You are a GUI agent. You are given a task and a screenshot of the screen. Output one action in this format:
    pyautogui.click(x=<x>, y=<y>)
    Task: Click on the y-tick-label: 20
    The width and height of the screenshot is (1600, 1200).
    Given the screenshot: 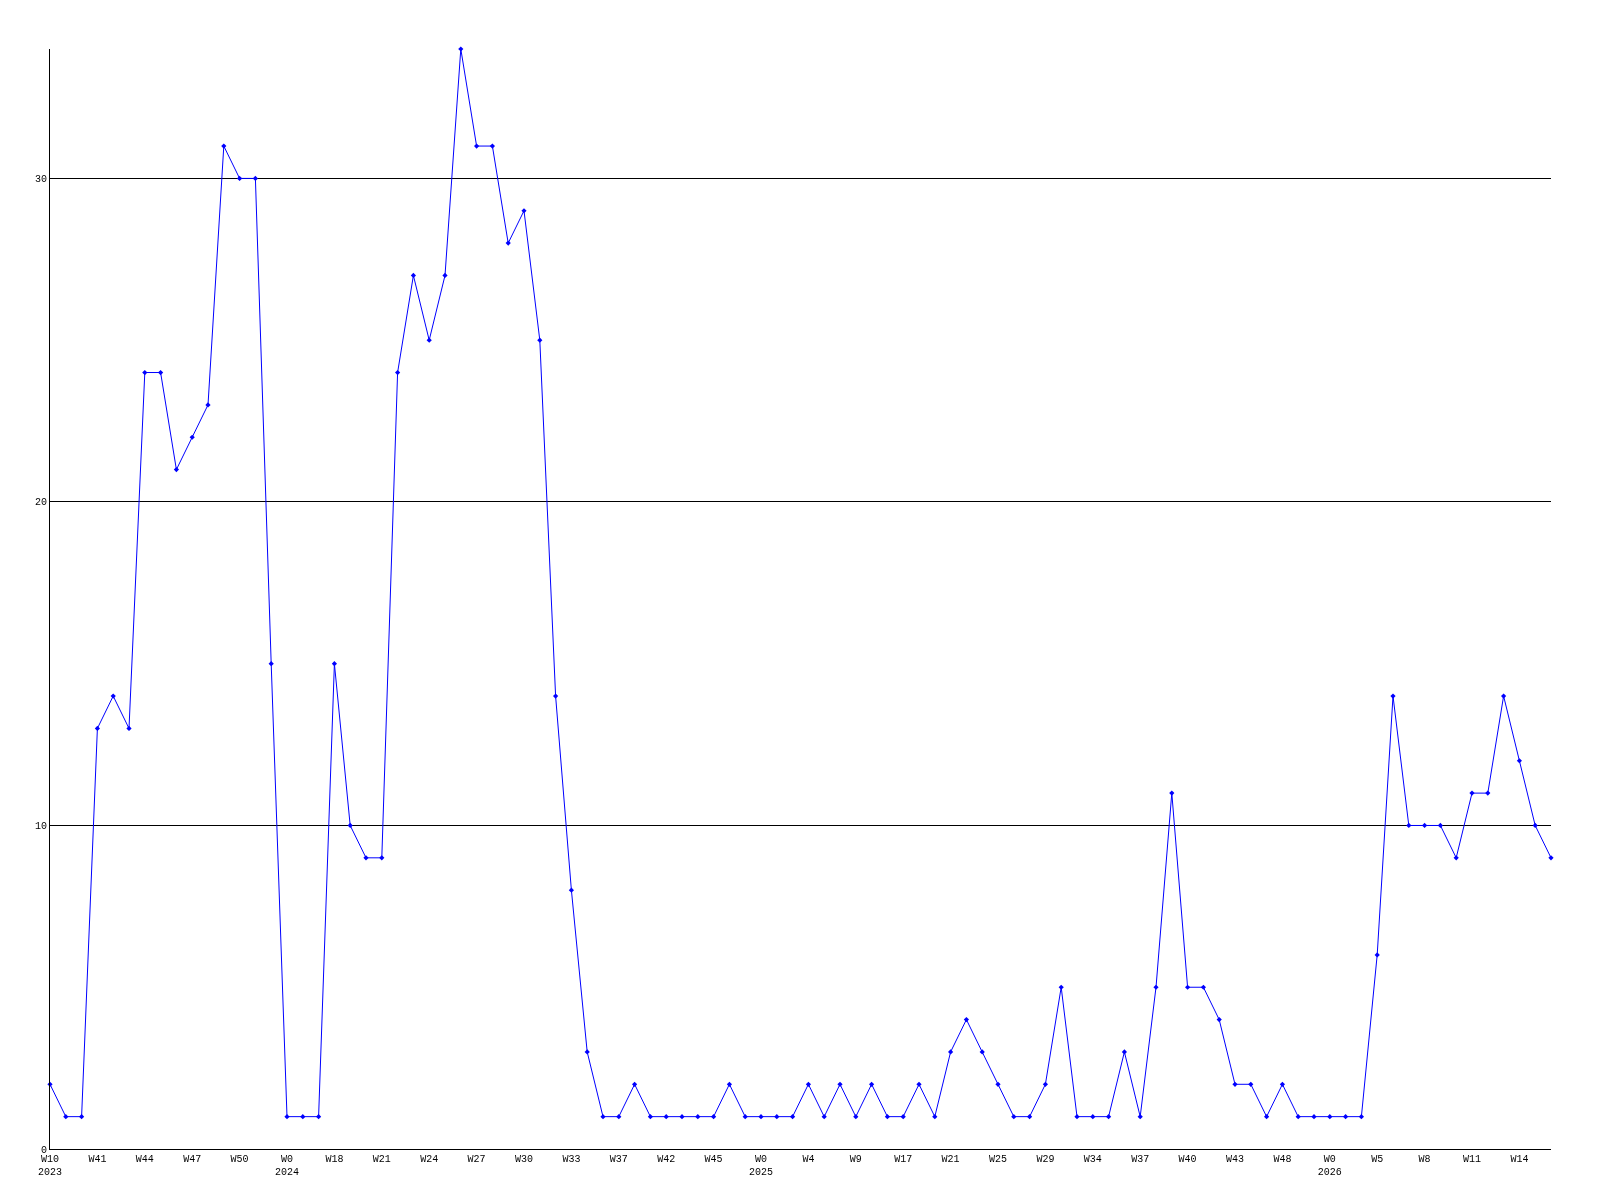 What is the action you would take?
    pyautogui.click(x=40, y=503)
    